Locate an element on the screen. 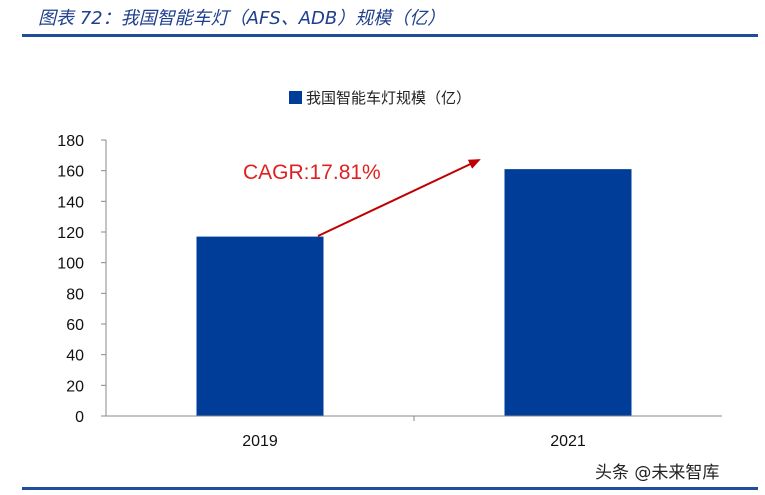  legend-label: 我国智能车灯规模（亿） is located at coordinates (388, 98).